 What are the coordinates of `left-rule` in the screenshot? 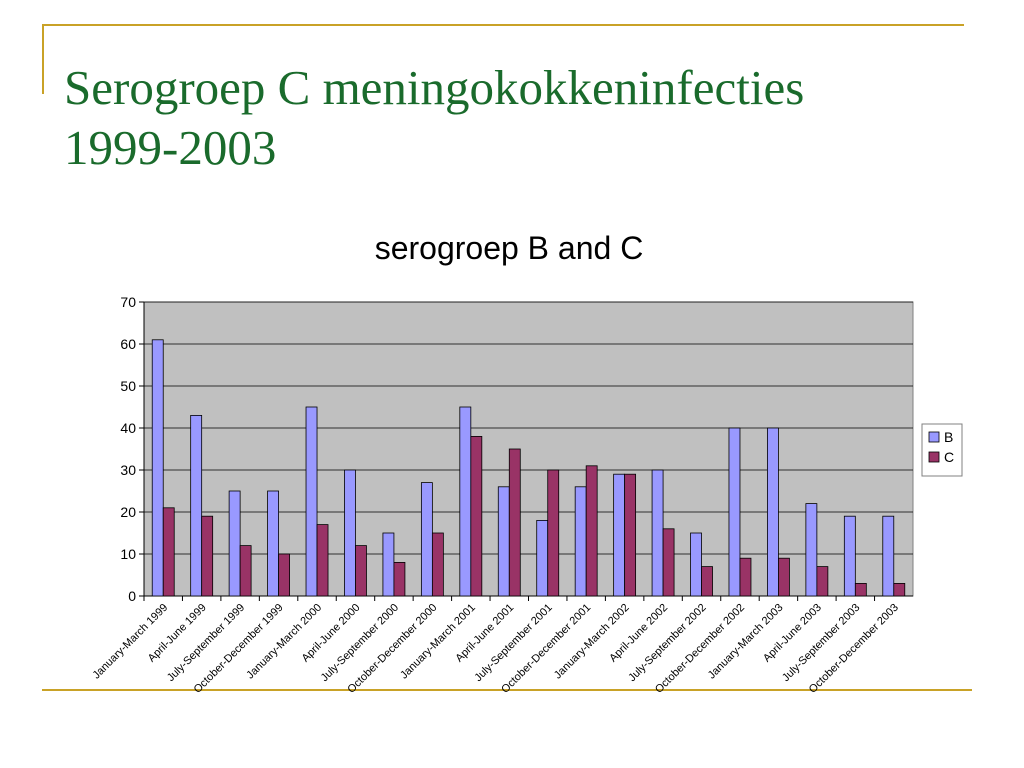 It's located at (43, 59).